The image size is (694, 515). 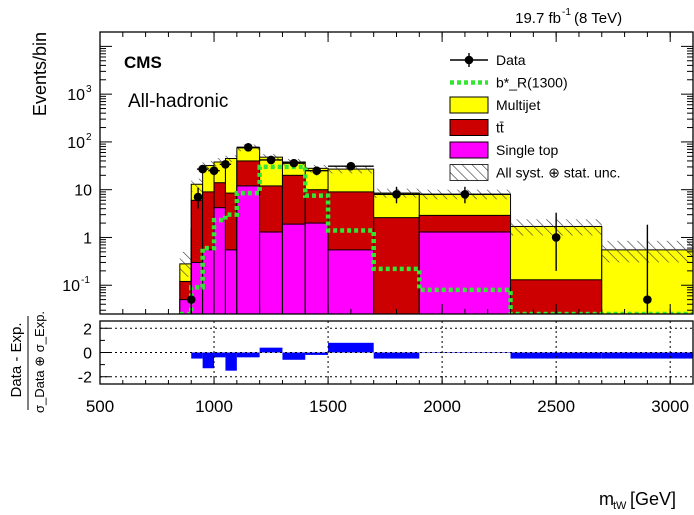 I want to click on legend-label-4: Single top, so click(x=527, y=150).